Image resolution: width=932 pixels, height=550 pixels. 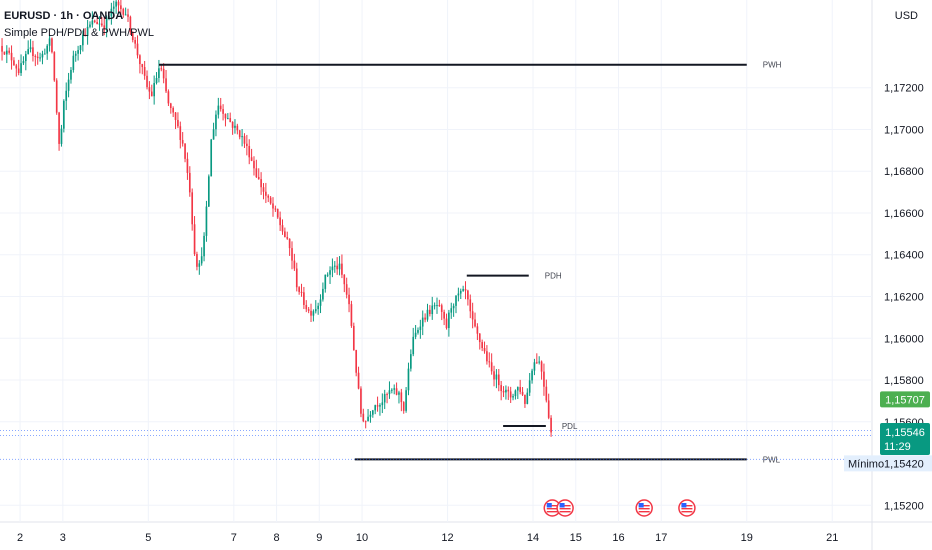 What do you see at coordinates (904, 339) in the screenshot?
I see `y-tick-label: 1,16000` at bounding box center [904, 339].